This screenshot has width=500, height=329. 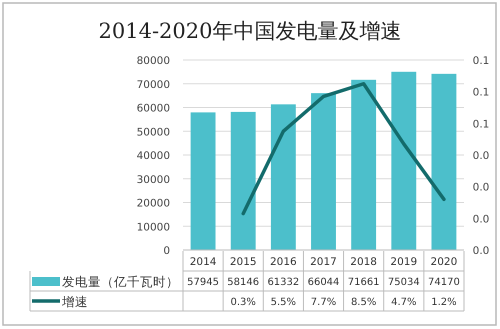 What do you see at coordinates (203, 262) in the screenshot?
I see `x-tick-label: 2014` at bounding box center [203, 262].